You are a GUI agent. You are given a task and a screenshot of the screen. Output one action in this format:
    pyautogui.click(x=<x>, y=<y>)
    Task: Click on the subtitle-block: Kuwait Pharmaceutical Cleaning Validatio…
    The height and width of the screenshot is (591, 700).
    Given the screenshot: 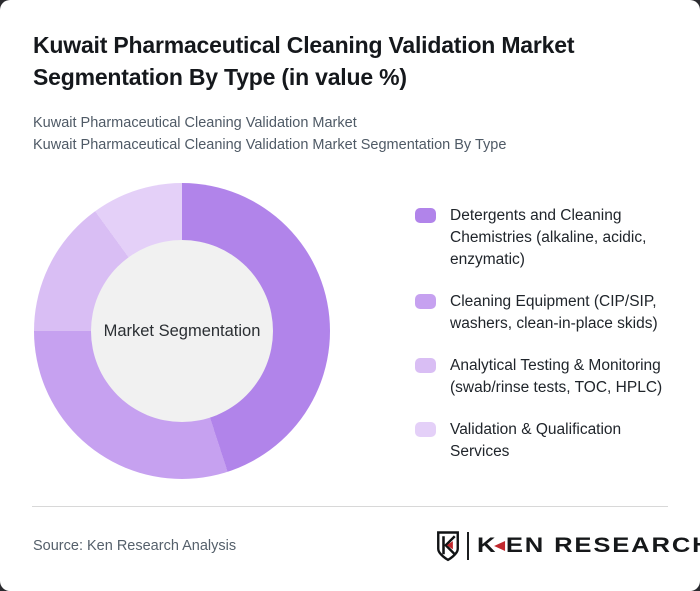 What is the action you would take?
    pyautogui.click(x=269, y=134)
    